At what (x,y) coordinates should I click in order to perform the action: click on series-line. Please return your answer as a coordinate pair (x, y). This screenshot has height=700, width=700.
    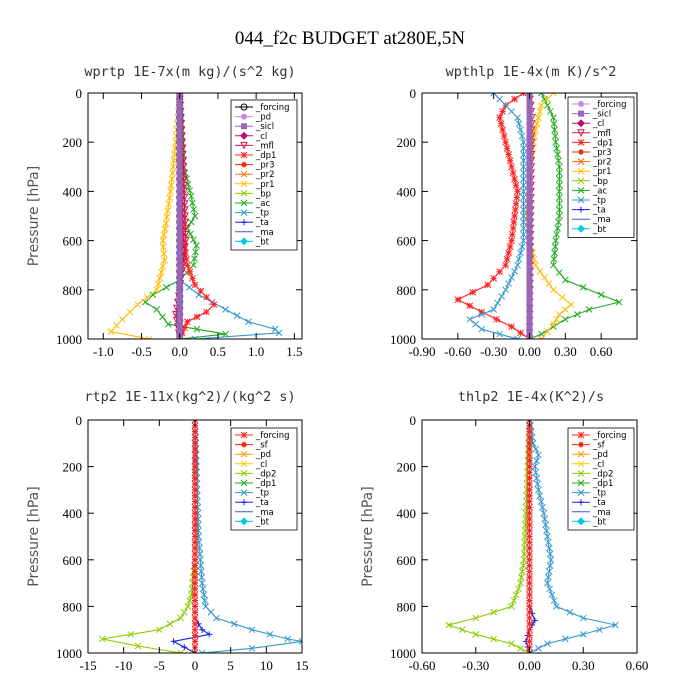
    Looking at the image, I should click on (191, 536).